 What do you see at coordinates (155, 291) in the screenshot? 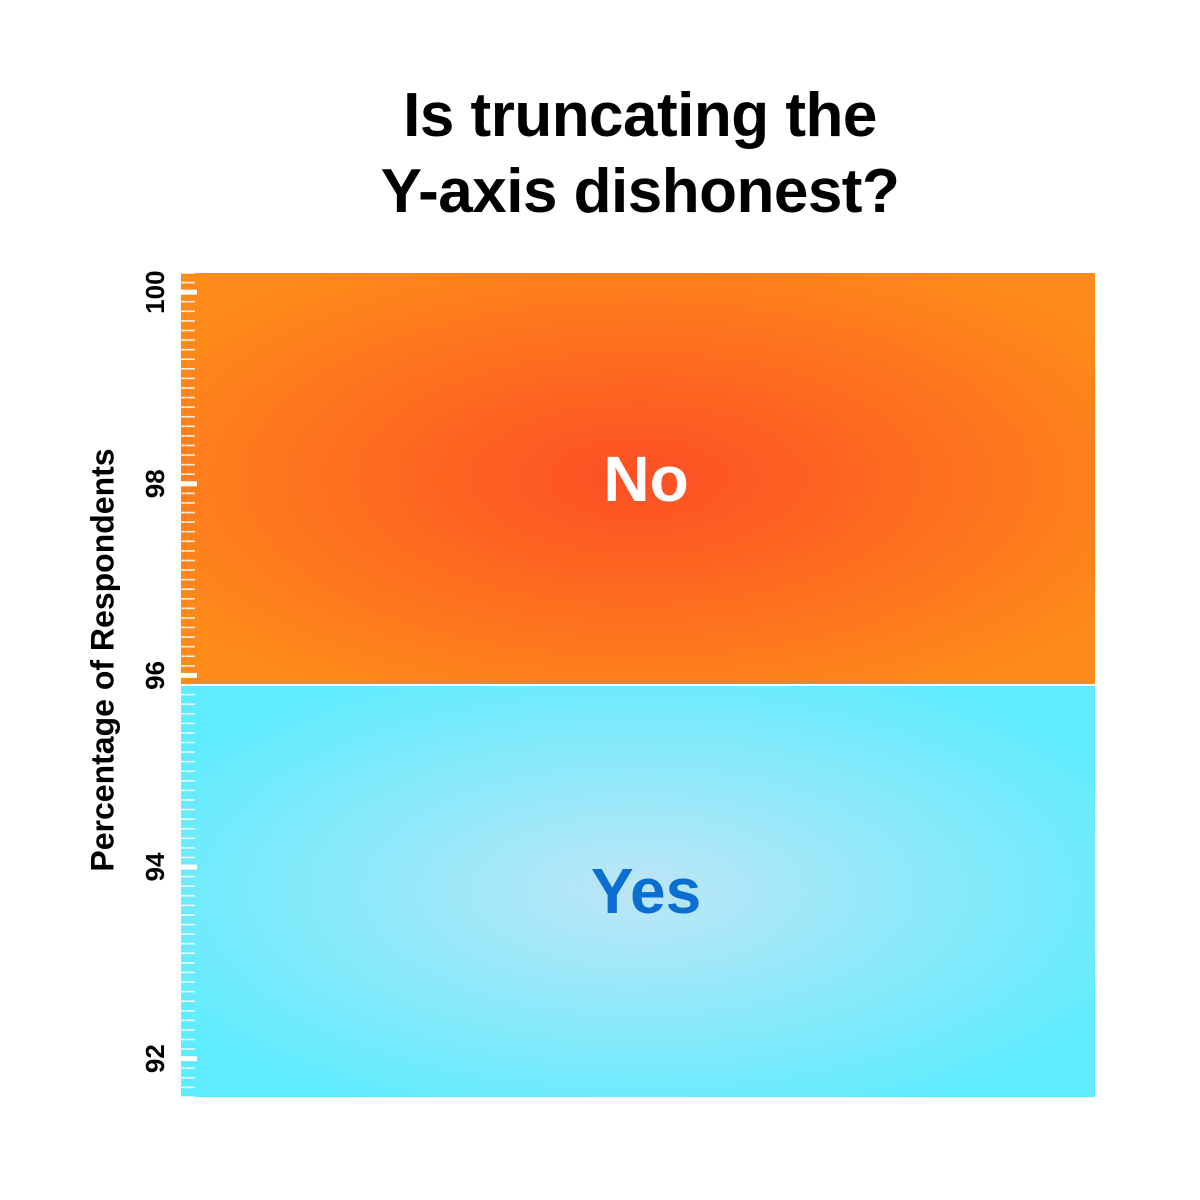
I see `y-tick-label: 100` at bounding box center [155, 291].